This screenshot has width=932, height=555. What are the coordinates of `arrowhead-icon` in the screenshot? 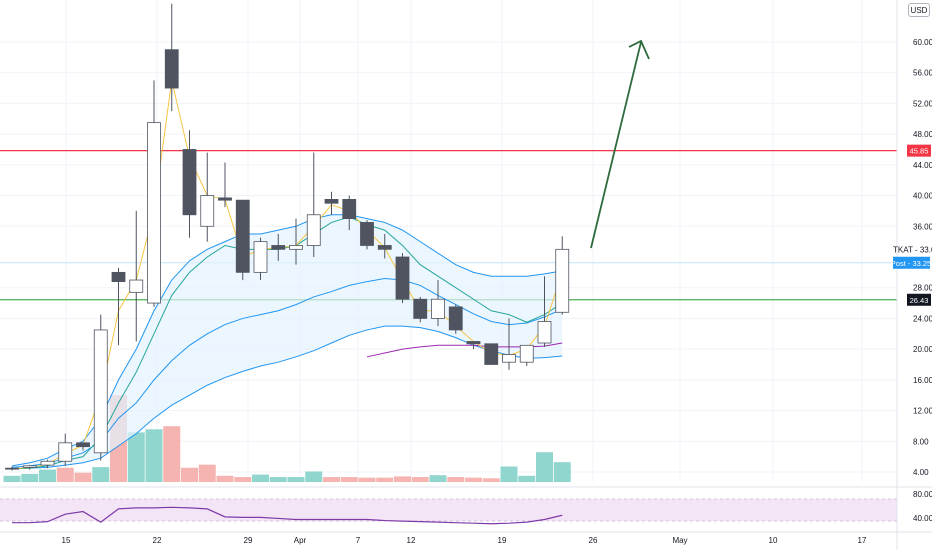 It's located at (639, 49).